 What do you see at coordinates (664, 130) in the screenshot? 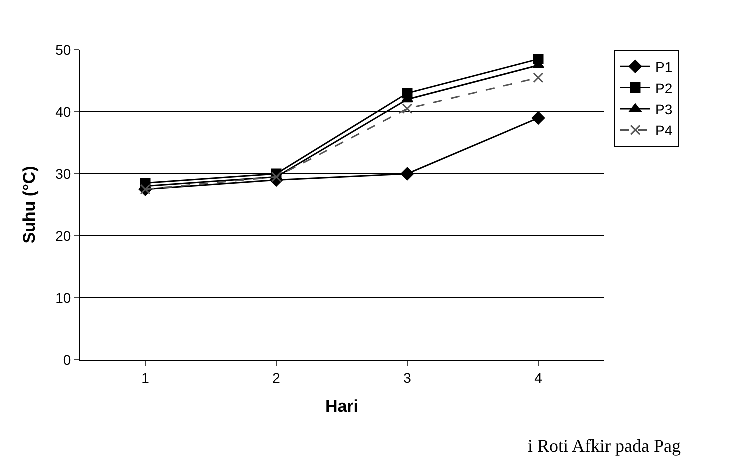
I see `legend-label: P4` at bounding box center [664, 130].